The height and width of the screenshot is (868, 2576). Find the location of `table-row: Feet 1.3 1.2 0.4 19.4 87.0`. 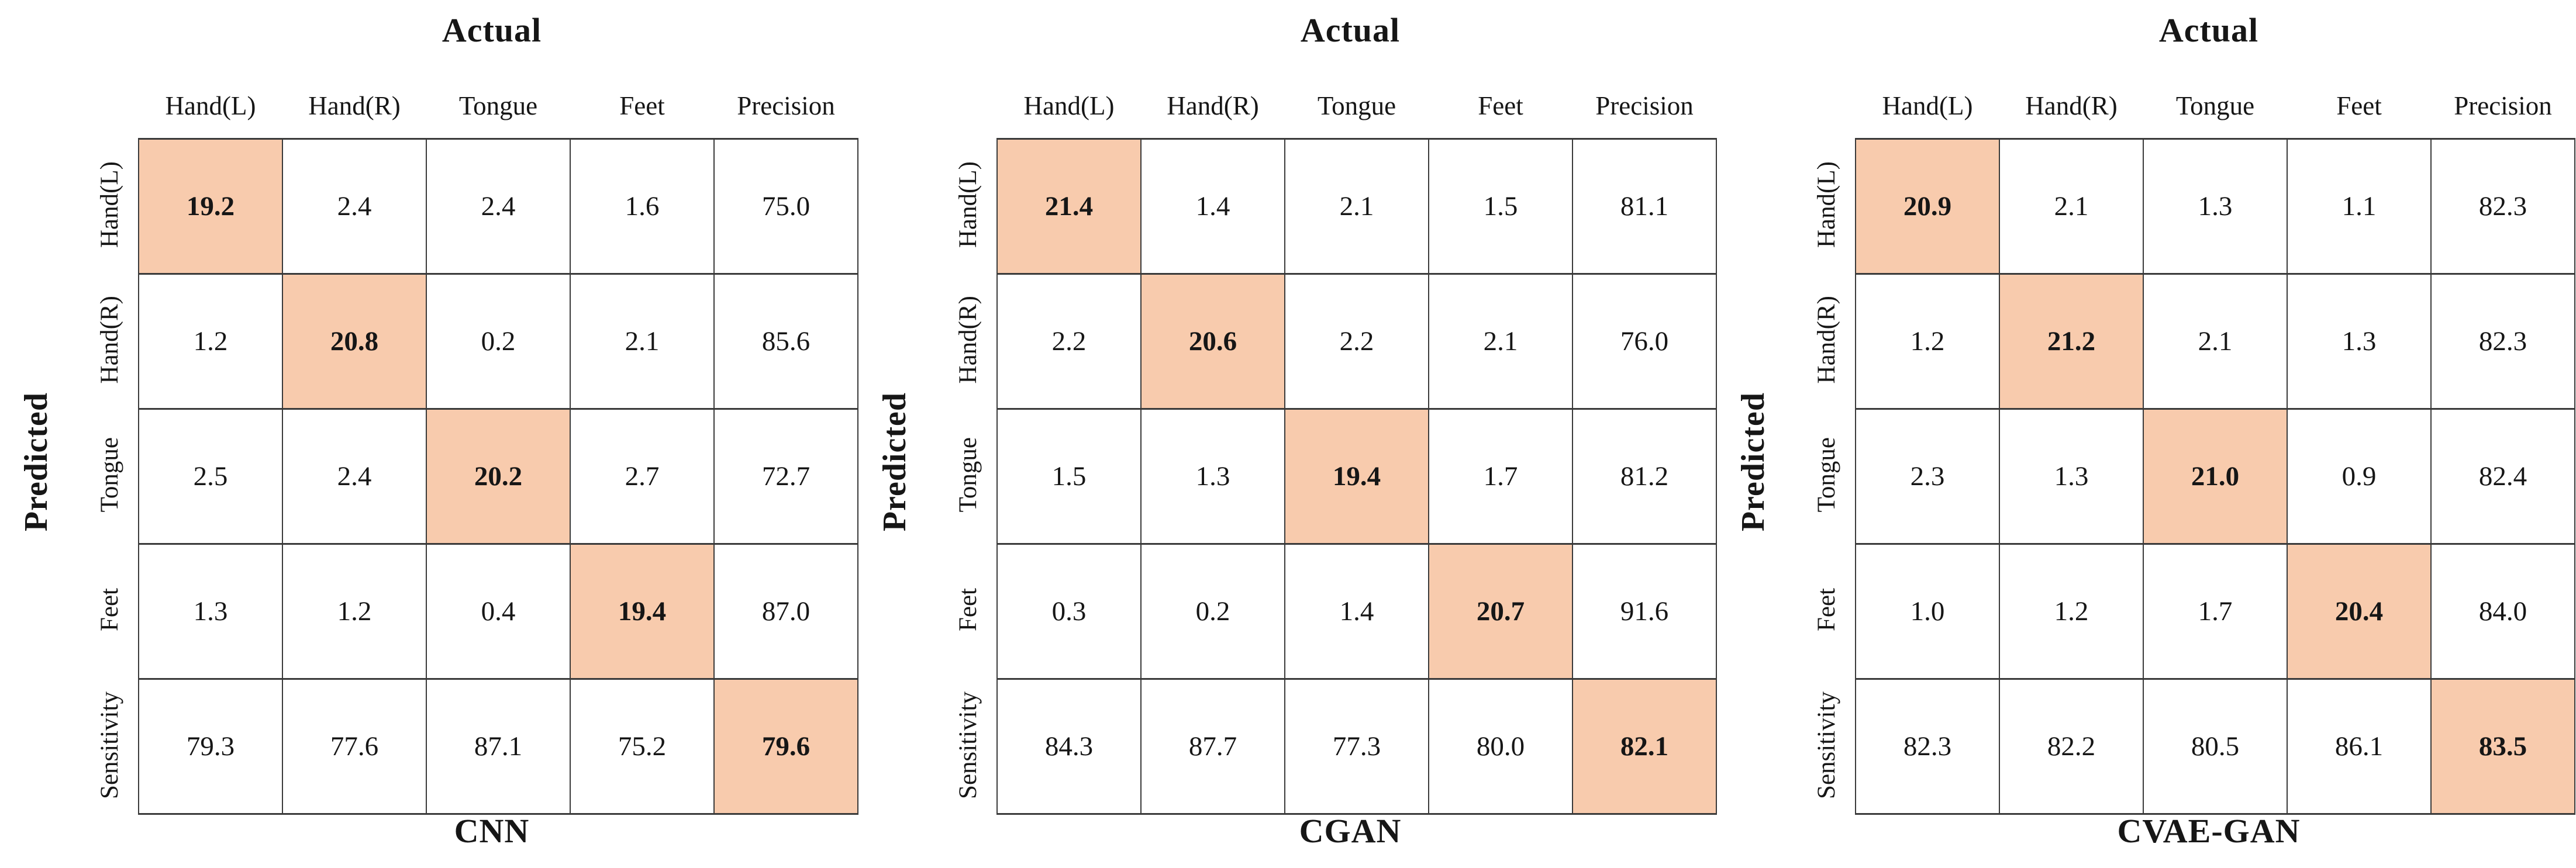

table-row: Feet 1.3 1.2 0.4 19.4 87.0 is located at coordinates (470, 611).